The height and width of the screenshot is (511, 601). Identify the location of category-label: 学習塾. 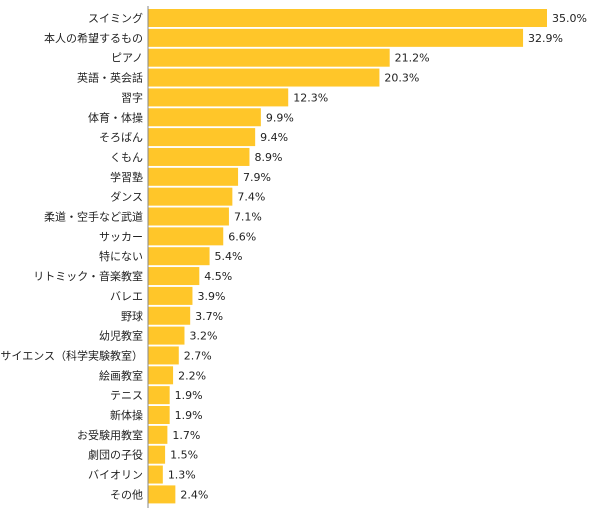
(126, 177).